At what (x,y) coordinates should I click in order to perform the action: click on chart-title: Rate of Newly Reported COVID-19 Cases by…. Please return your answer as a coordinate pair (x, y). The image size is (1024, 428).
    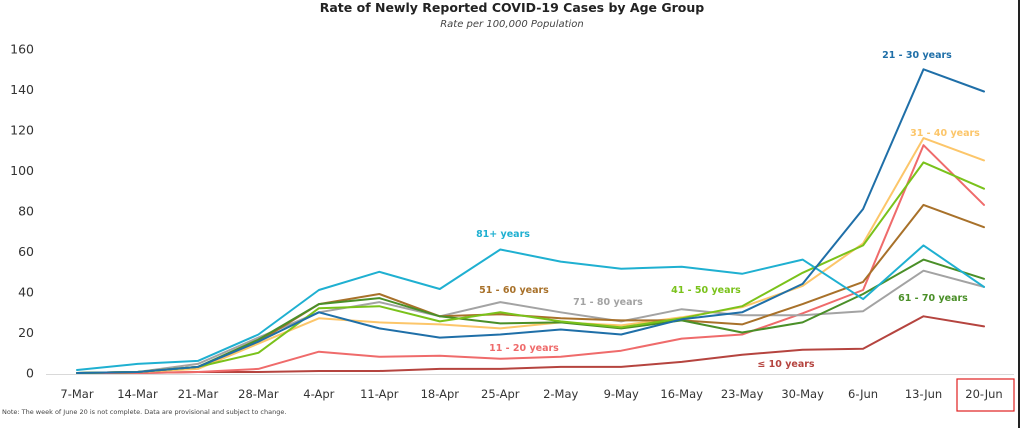
    Looking at the image, I should click on (512, 7).